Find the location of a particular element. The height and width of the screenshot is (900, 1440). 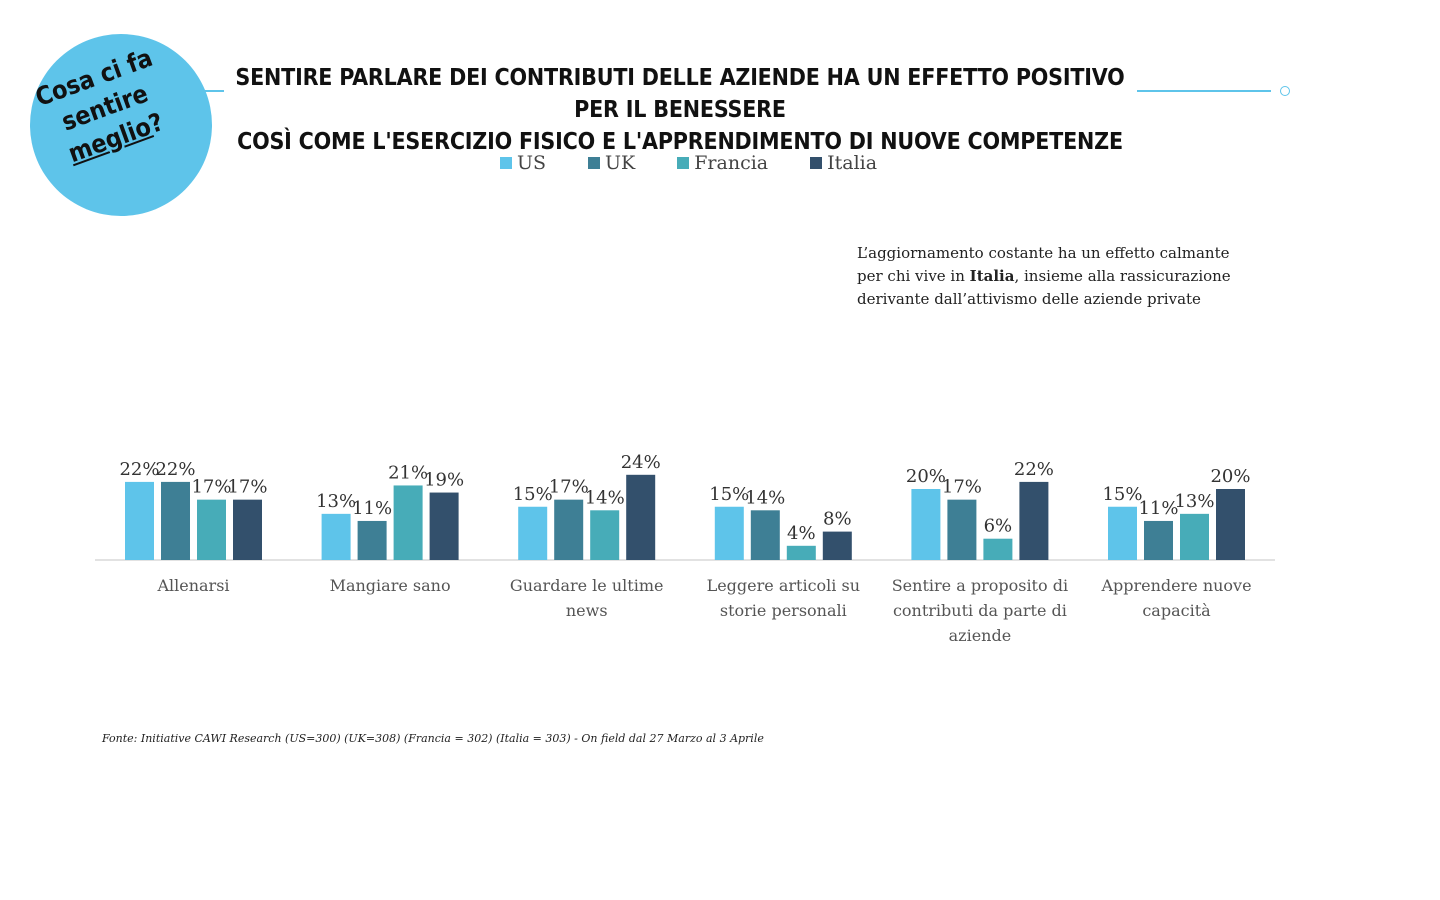

legend-item-francia: Francia is located at coordinates (722, 163).